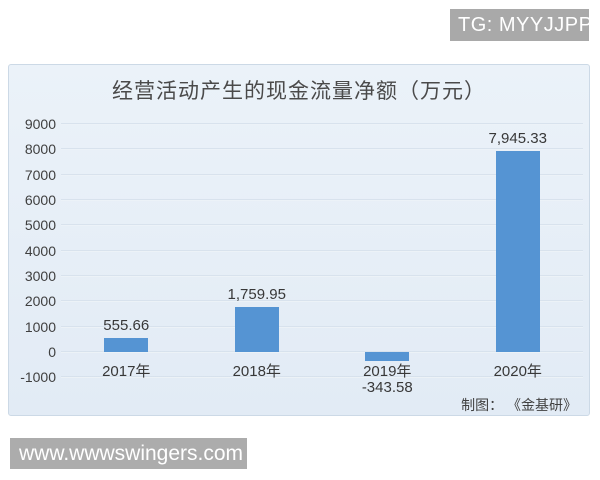 The height and width of the screenshot is (480, 600). Describe the element at coordinates (40, 301) in the screenshot. I see `y-axis-tick-label: 2000` at that location.